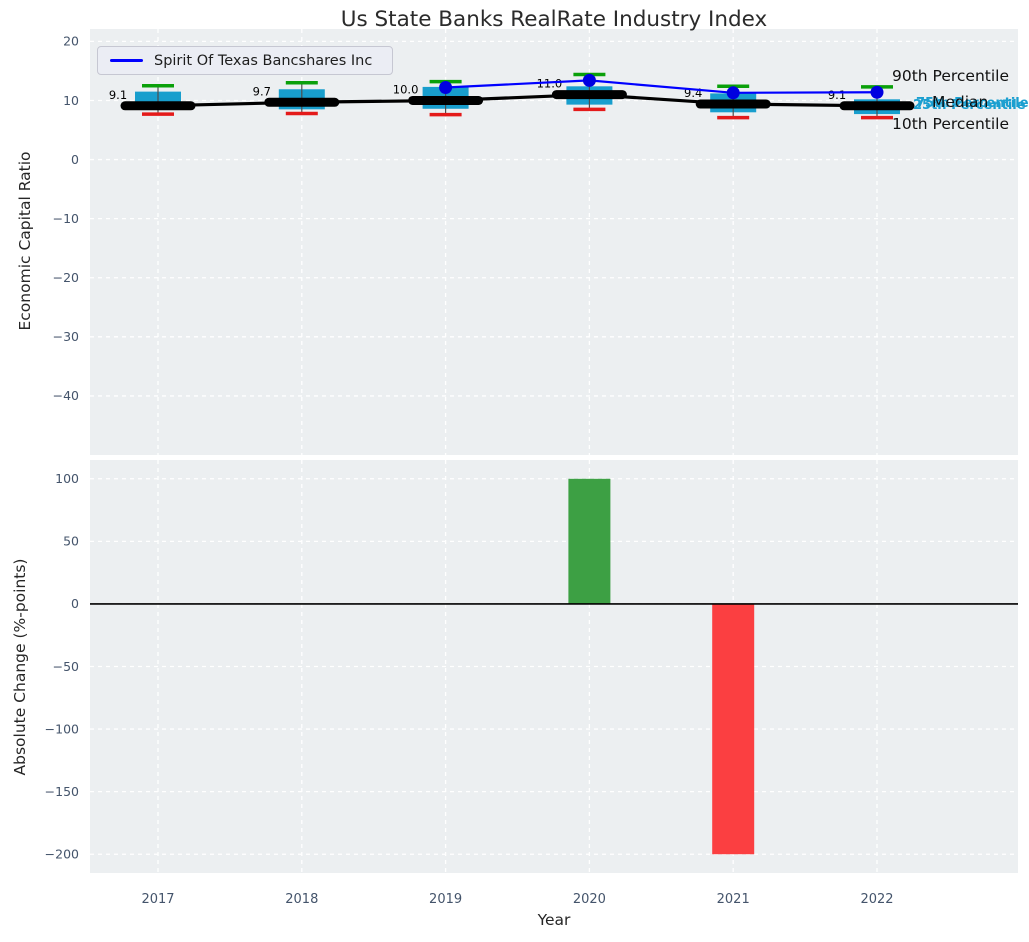  Describe the element at coordinates (876, 899) in the screenshot. I see `x-tick-label: 2022` at that location.